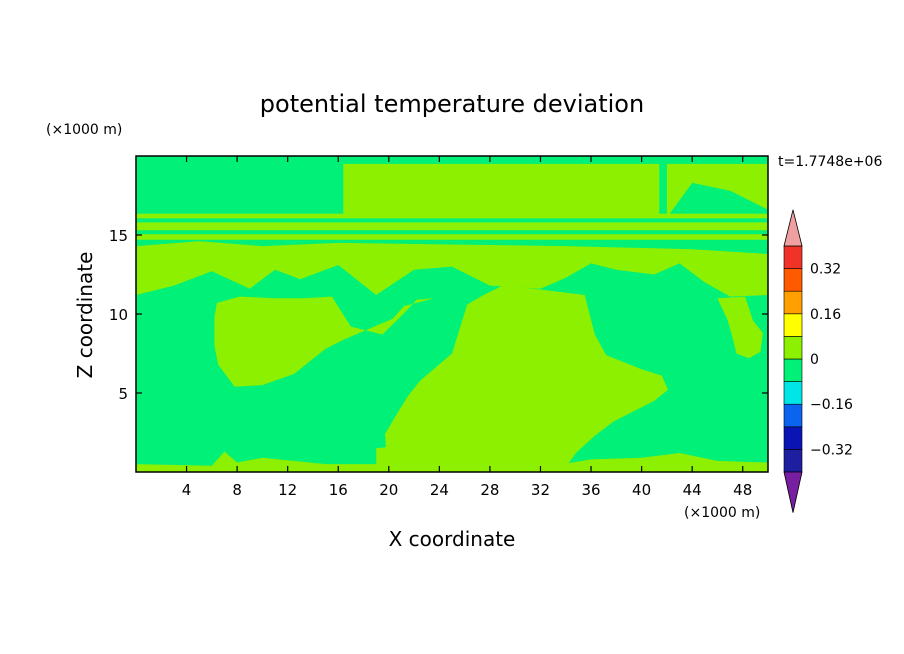 The image size is (904, 654). I want to click on x-tick-label: 36, so click(590, 490).